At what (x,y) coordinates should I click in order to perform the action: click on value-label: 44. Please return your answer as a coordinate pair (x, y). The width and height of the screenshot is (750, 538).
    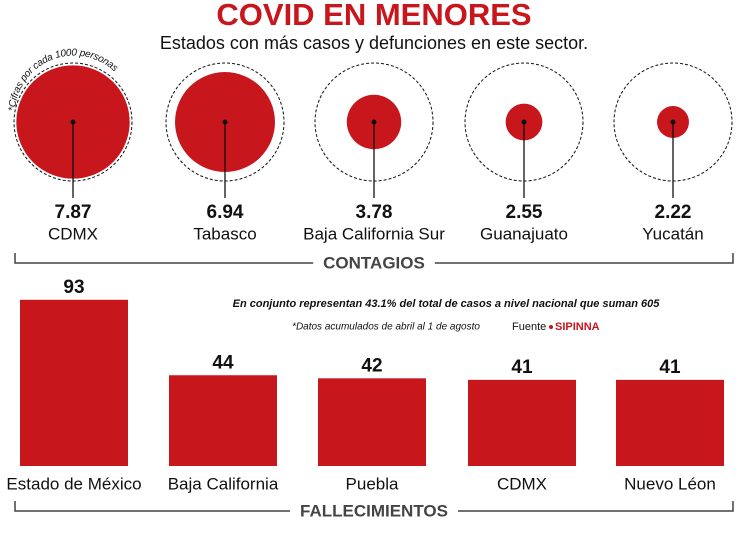
    Looking at the image, I should click on (223, 362).